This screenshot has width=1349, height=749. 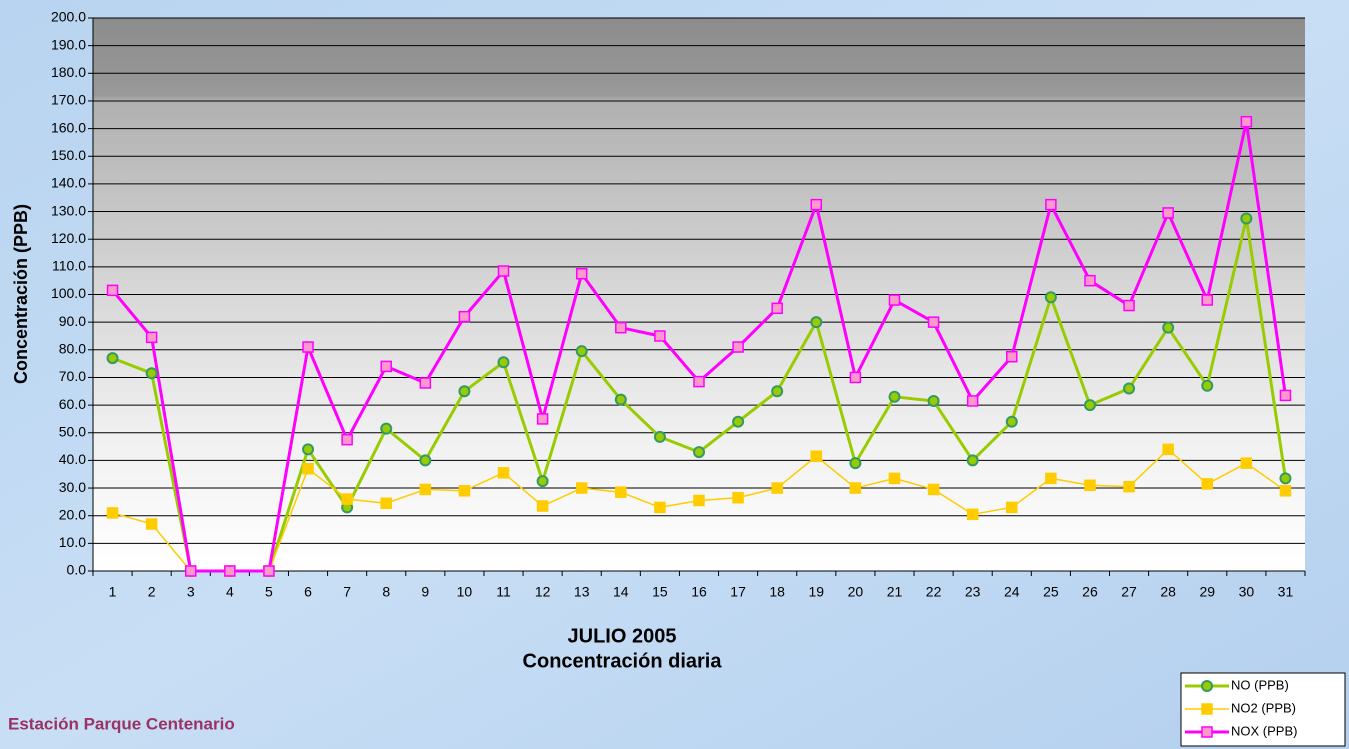 I want to click on x-tick-label: 15, so click(x=660, y=592).